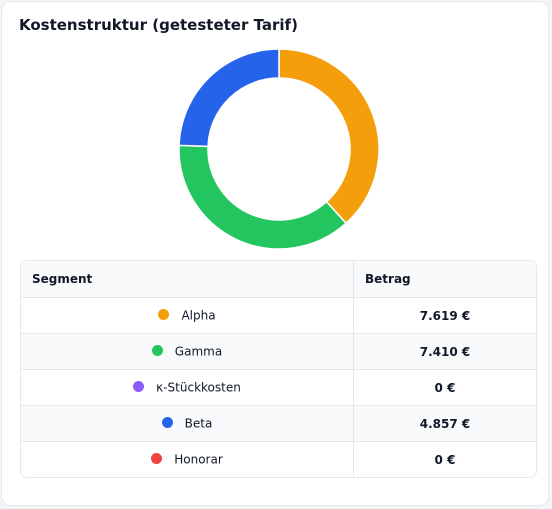 The height and width of the screenshot is (509, 552). What do you see at coordinates (444, 279) in the screenshot?
I see `column-header-amount: Betrag` at bounding box center [444, 279].